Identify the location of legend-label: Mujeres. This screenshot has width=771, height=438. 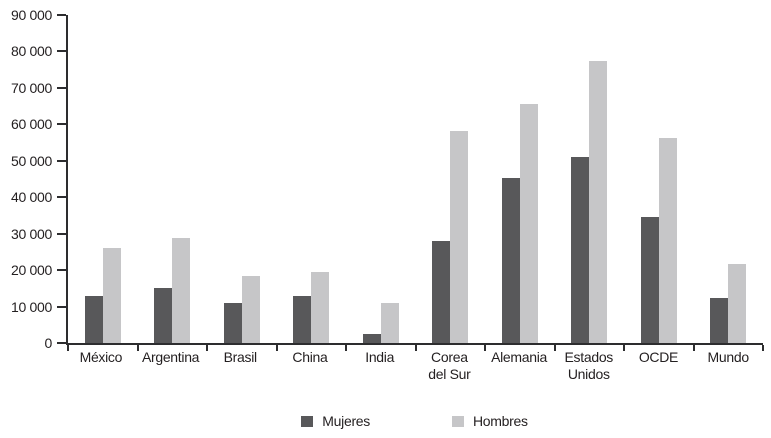
(346, 421).